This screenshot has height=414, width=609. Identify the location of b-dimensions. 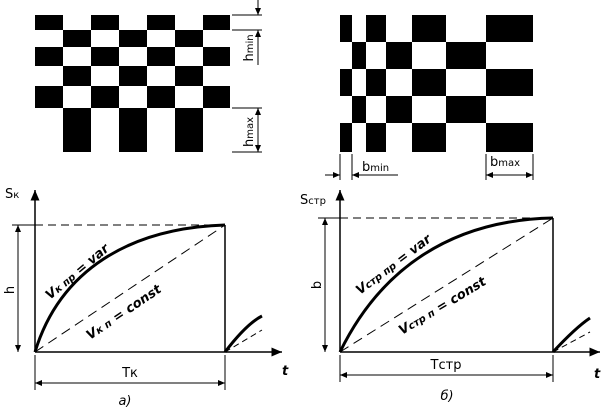
(429, 167).